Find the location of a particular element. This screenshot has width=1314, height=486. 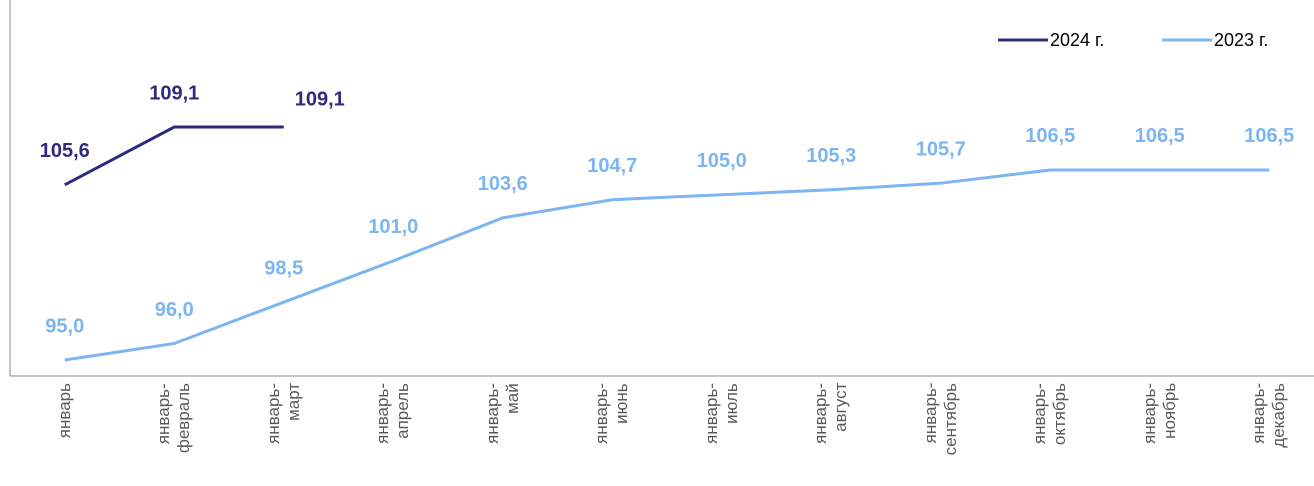

value-label: 101,0 is located at coordinates (393, 227).